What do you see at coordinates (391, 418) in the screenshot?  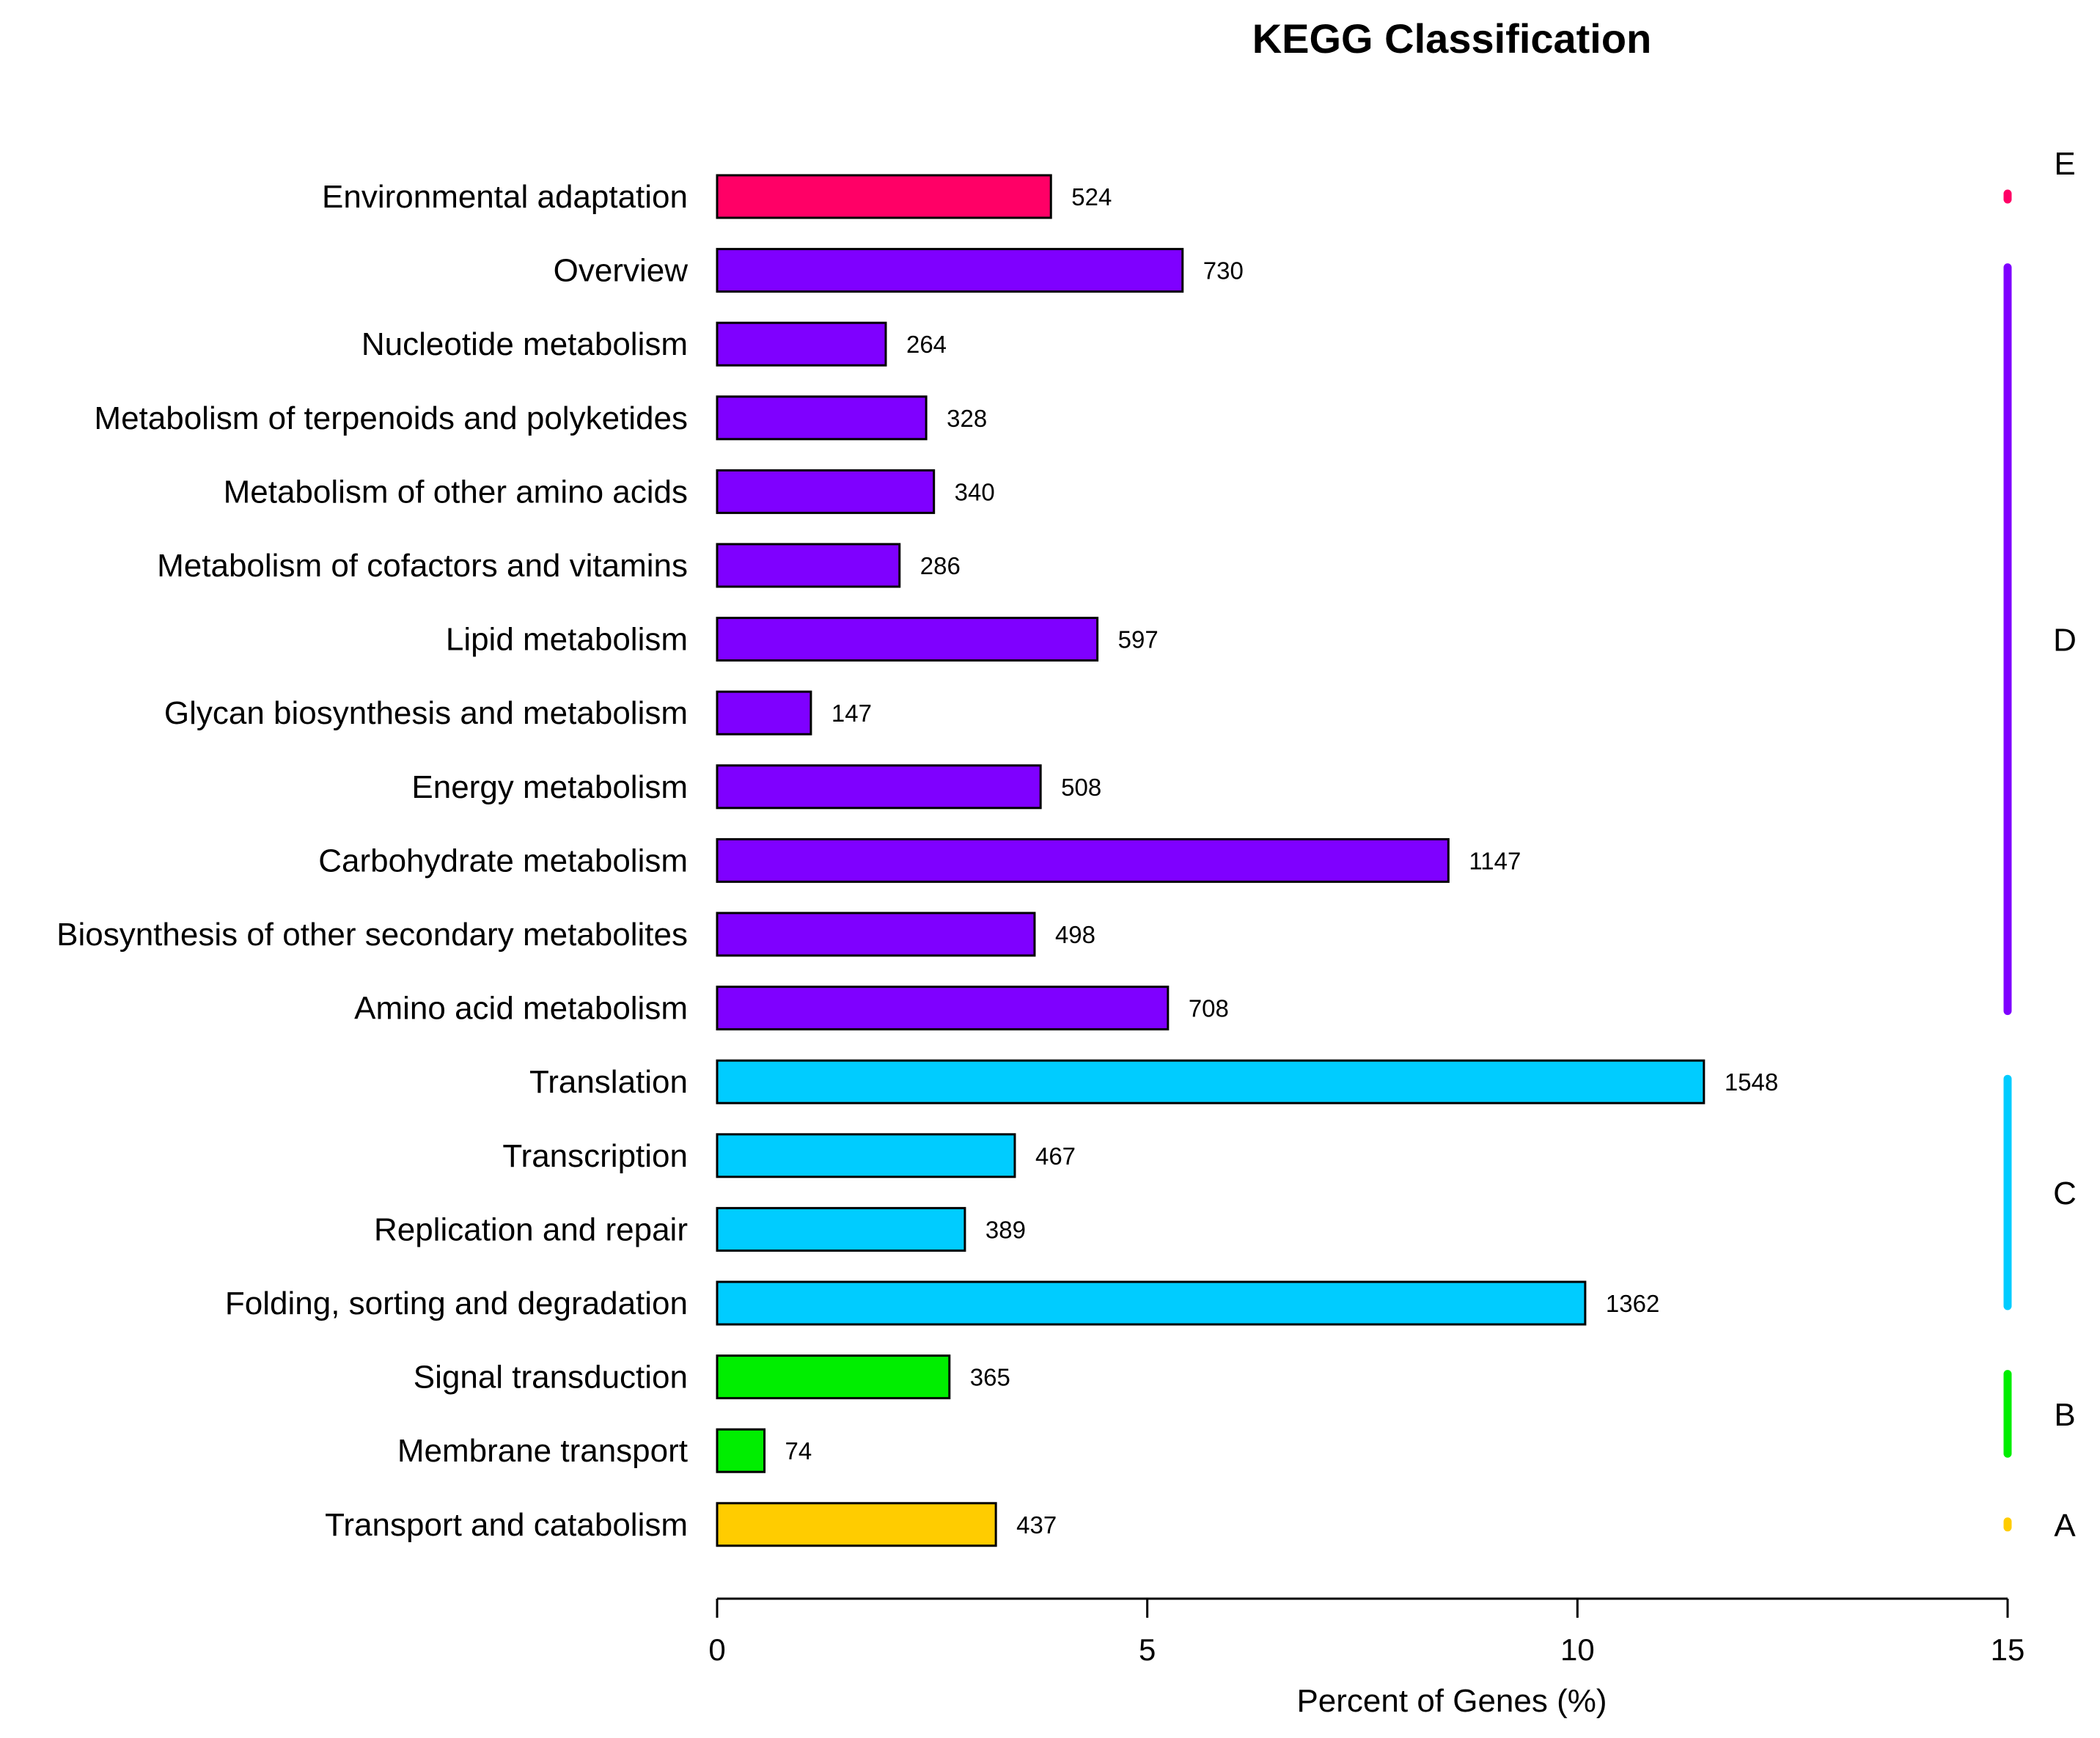 I see `category-label: Metabolism of terpenoids and polyketides` at bounding box center [391, 418].